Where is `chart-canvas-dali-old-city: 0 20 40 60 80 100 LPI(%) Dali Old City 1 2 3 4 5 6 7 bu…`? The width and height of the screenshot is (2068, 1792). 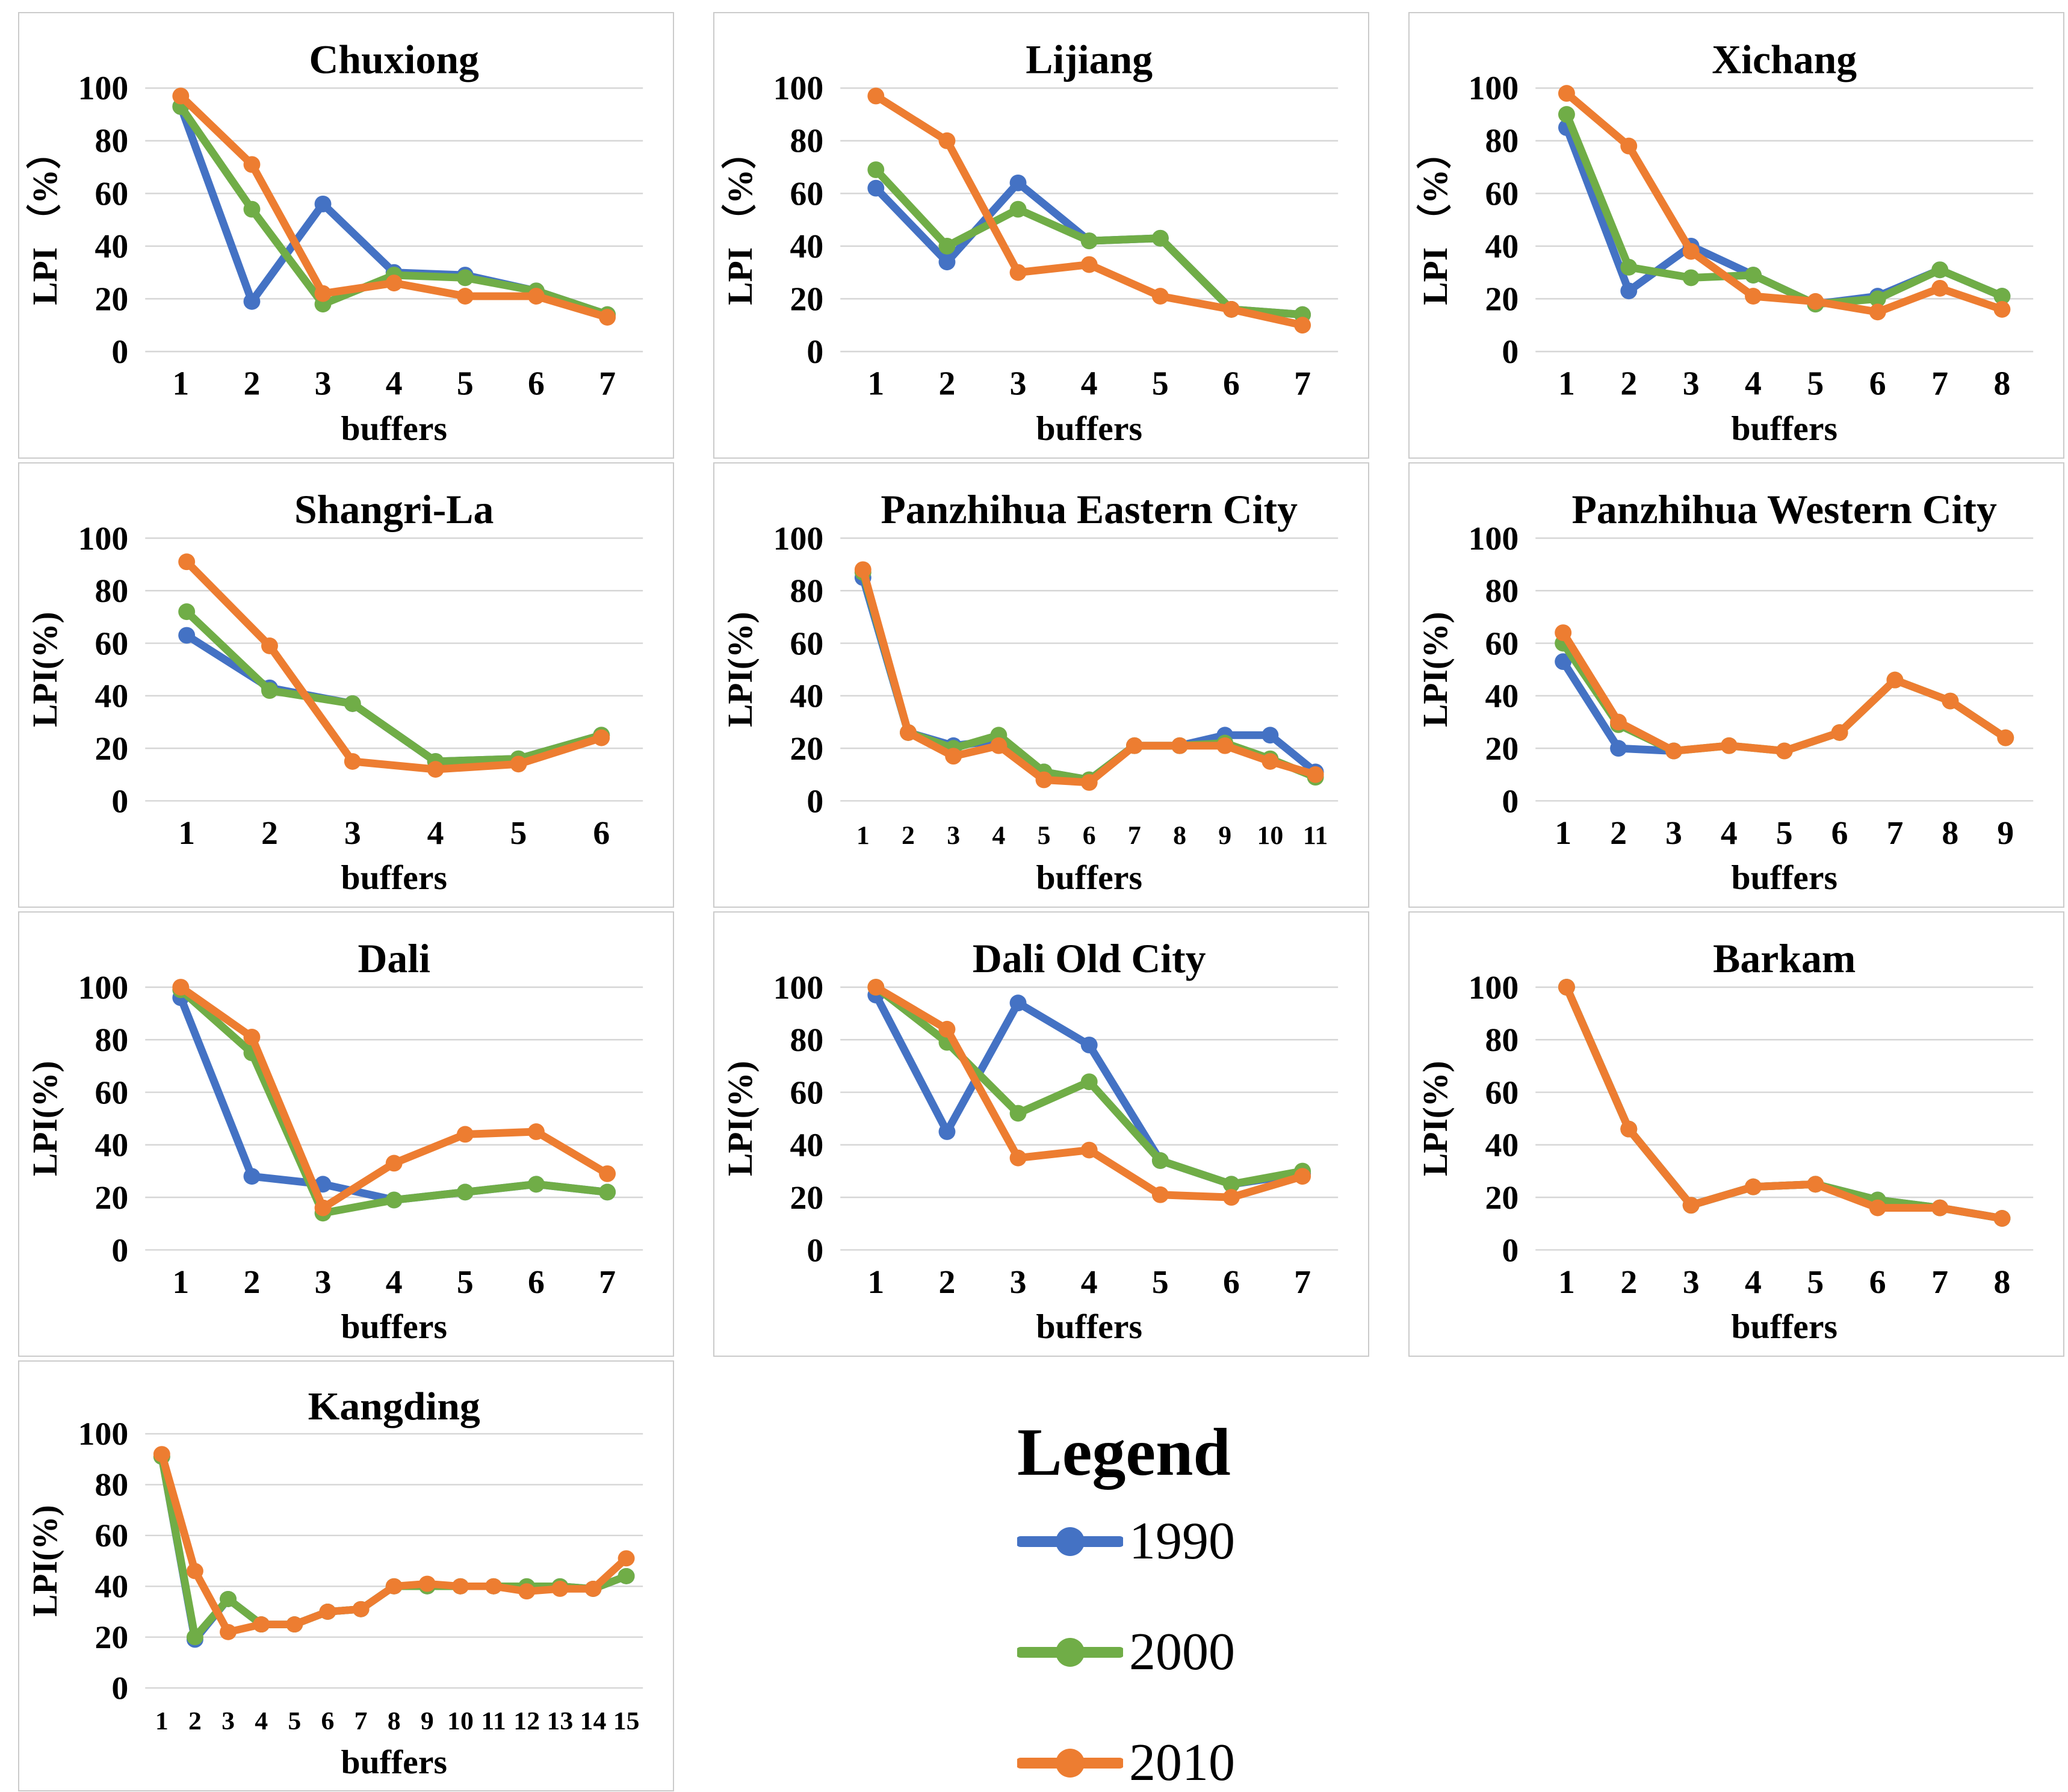
chart-canvas-dali-old-city: 0 20 40 60 80 100 LPI(%) Dali Old City 1 2 3 4 5 6 7 bu… is located at coordinates (1030, 1141).